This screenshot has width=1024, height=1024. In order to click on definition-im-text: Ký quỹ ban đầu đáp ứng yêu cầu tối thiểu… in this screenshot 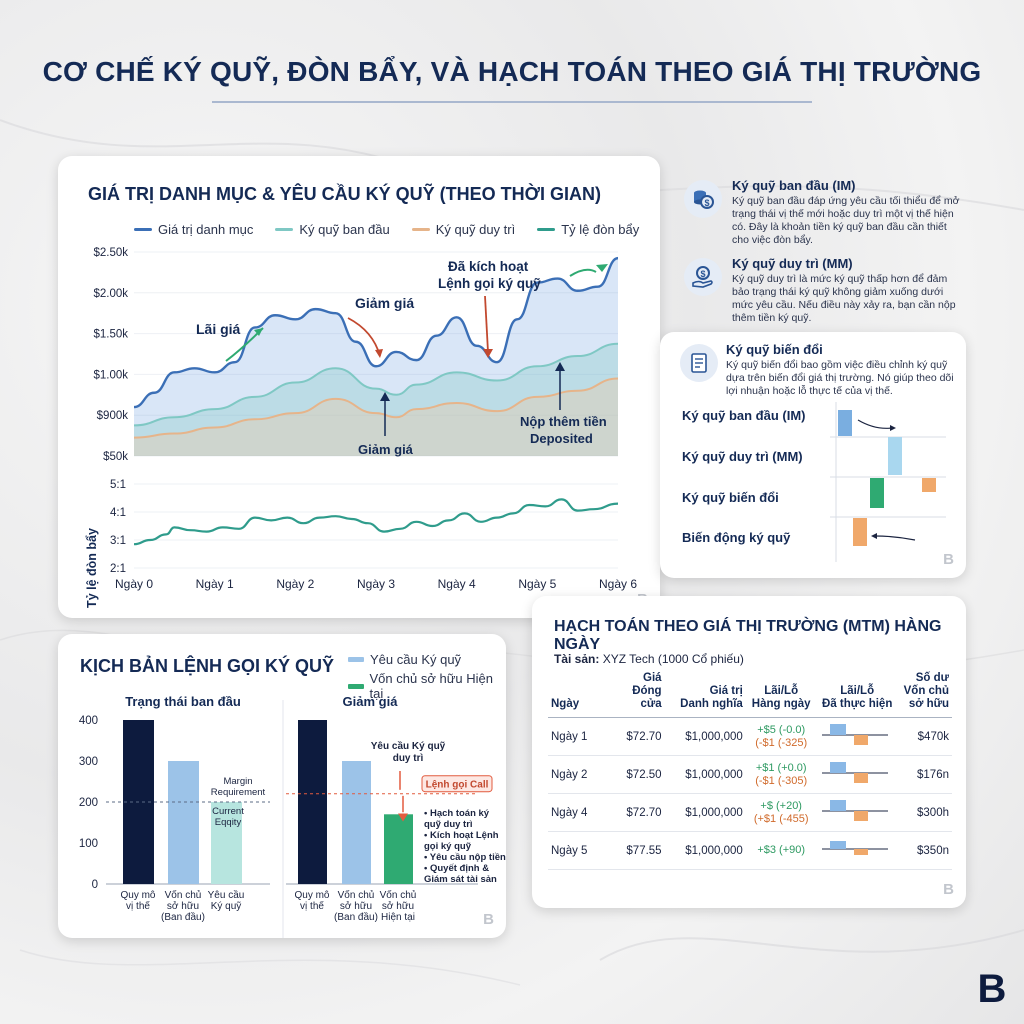, I will do `click(846, 220)`.